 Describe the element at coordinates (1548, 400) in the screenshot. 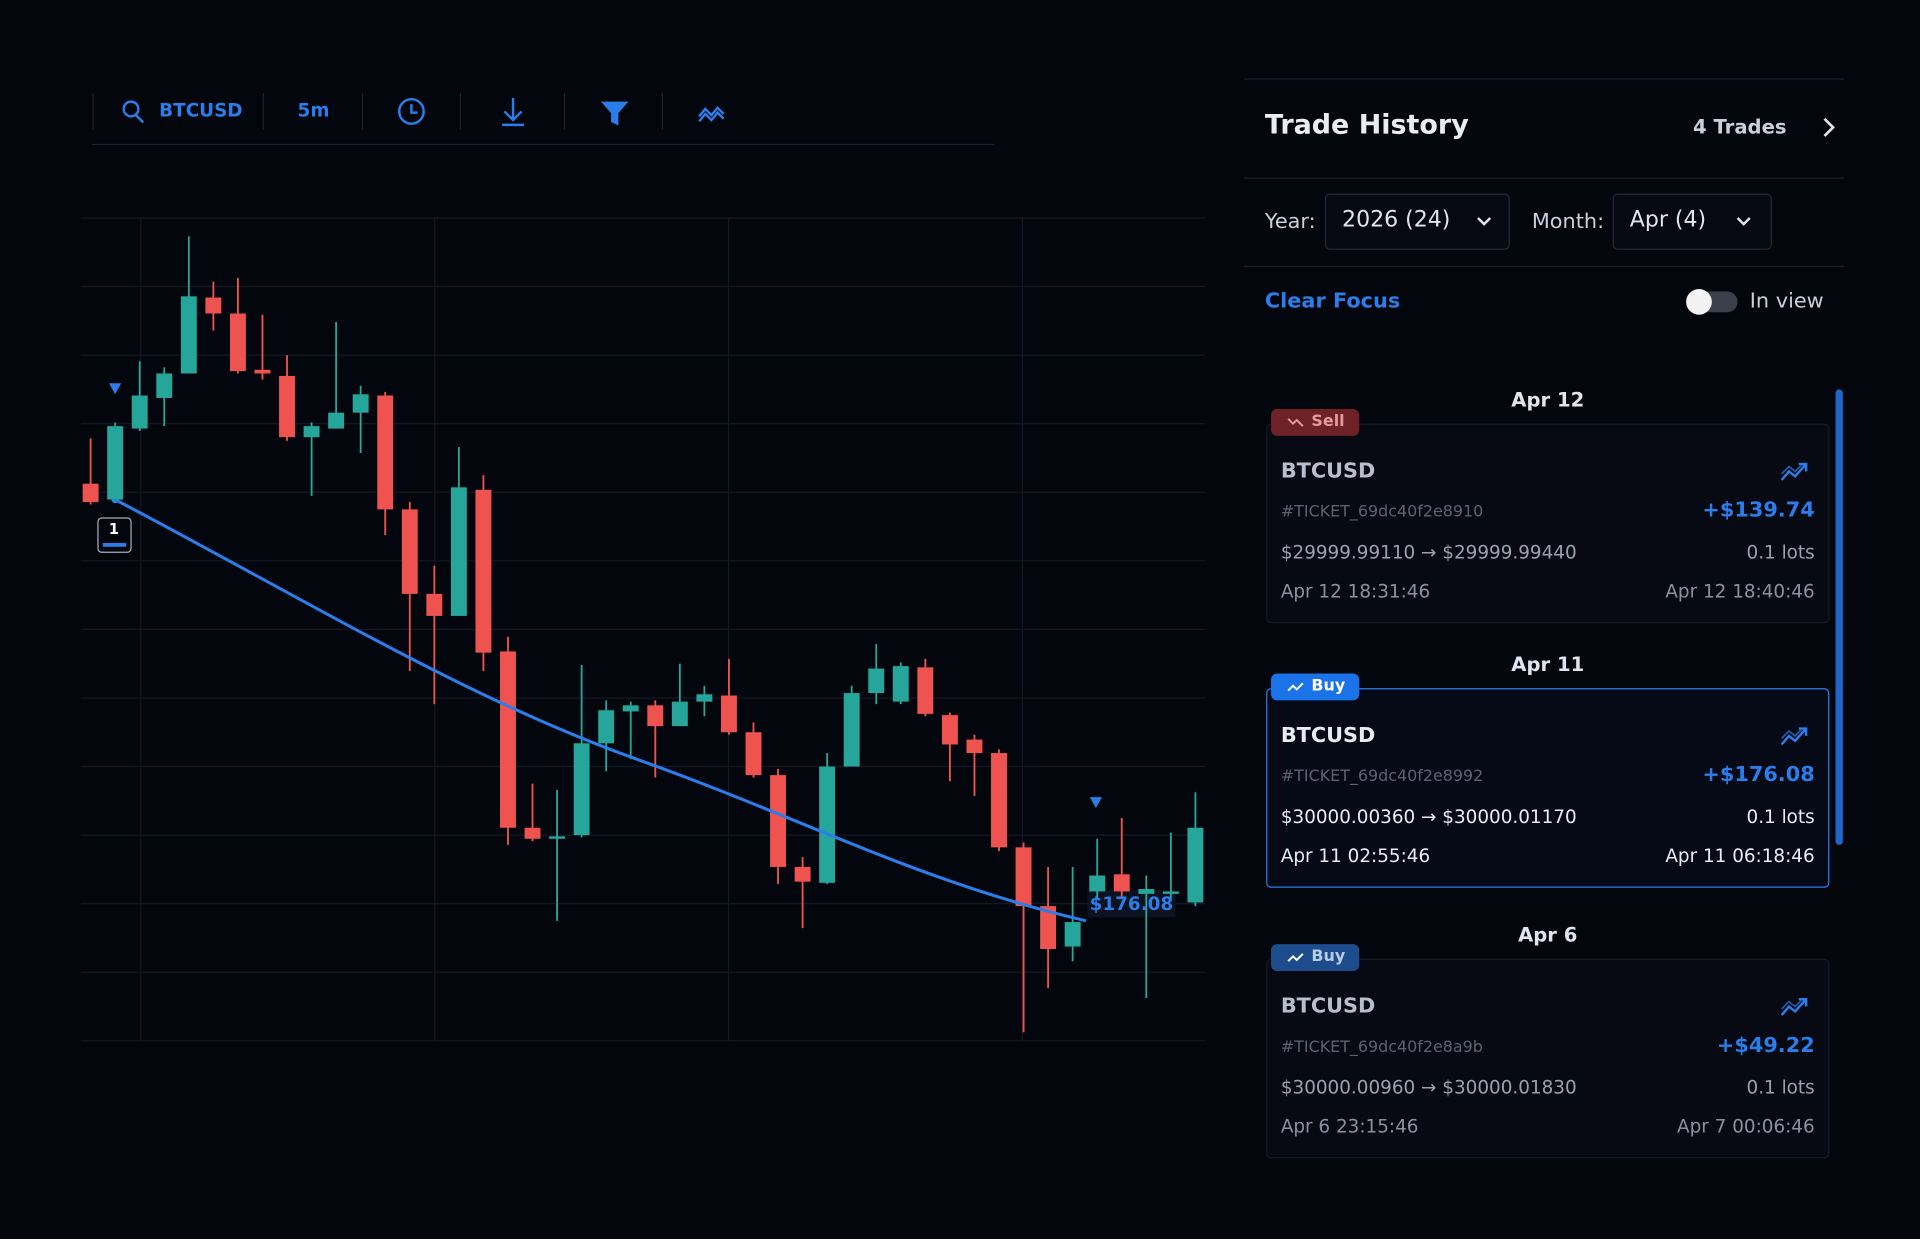

I see `date-header: Apr 12` at that location.